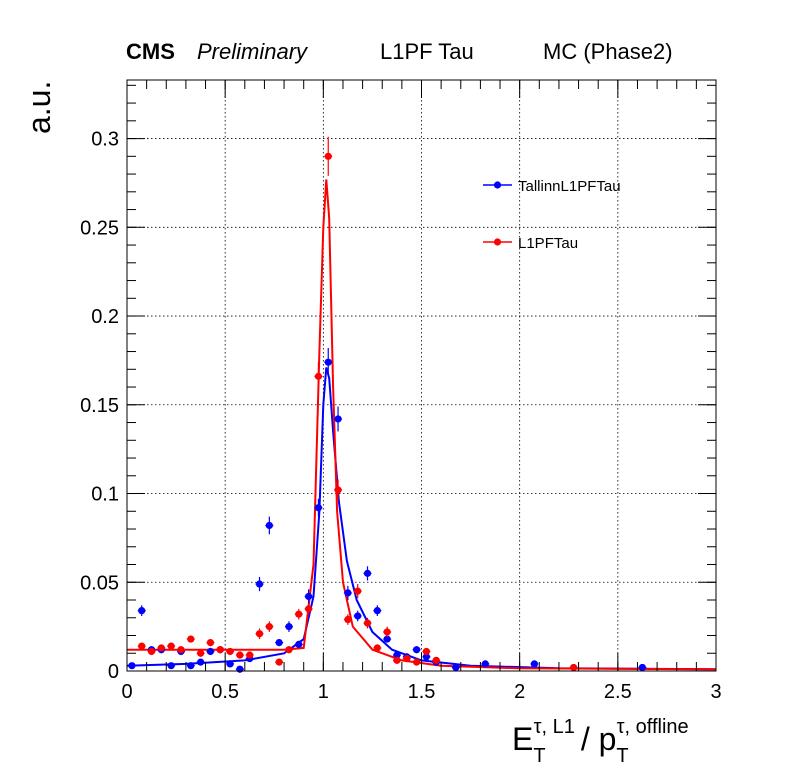  Describe the element at coordinates (105, 140) in the screenshot. I see `y-tick-label: 0.3` at that location.